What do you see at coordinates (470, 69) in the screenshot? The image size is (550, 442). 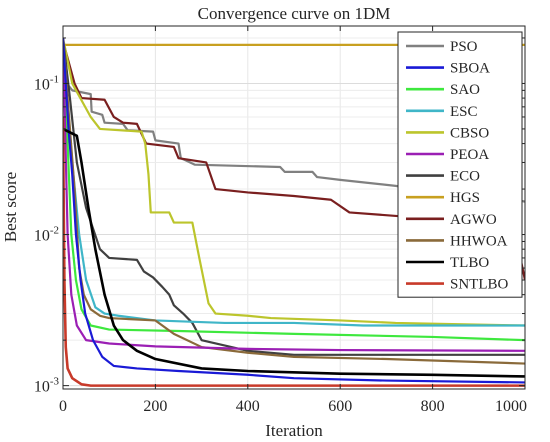 I see `legend-label: SBOA` at bounding box center [470, 69].